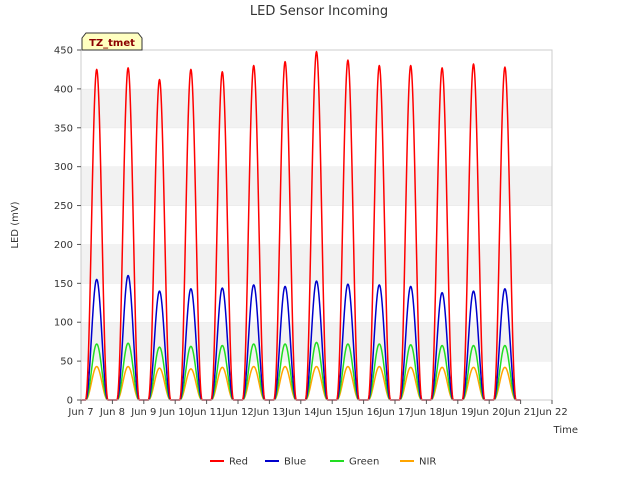 The image size is (640, 480). Describe the element at coordinates (319, 11) in the screenshot. I see `chart-title: LED Sensor Incoming` at that location.